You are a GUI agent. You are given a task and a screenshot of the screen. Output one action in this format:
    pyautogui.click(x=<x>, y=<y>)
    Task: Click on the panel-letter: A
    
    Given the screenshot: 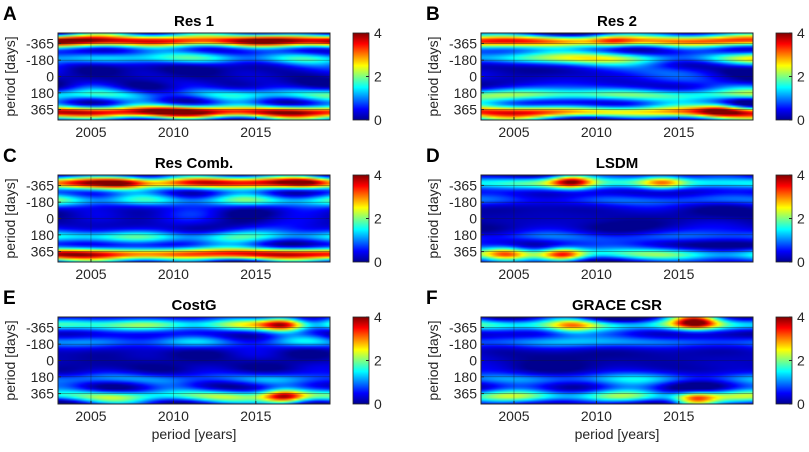 What is the action you would take?
    pyautogui.click(x=10, y=14)
    